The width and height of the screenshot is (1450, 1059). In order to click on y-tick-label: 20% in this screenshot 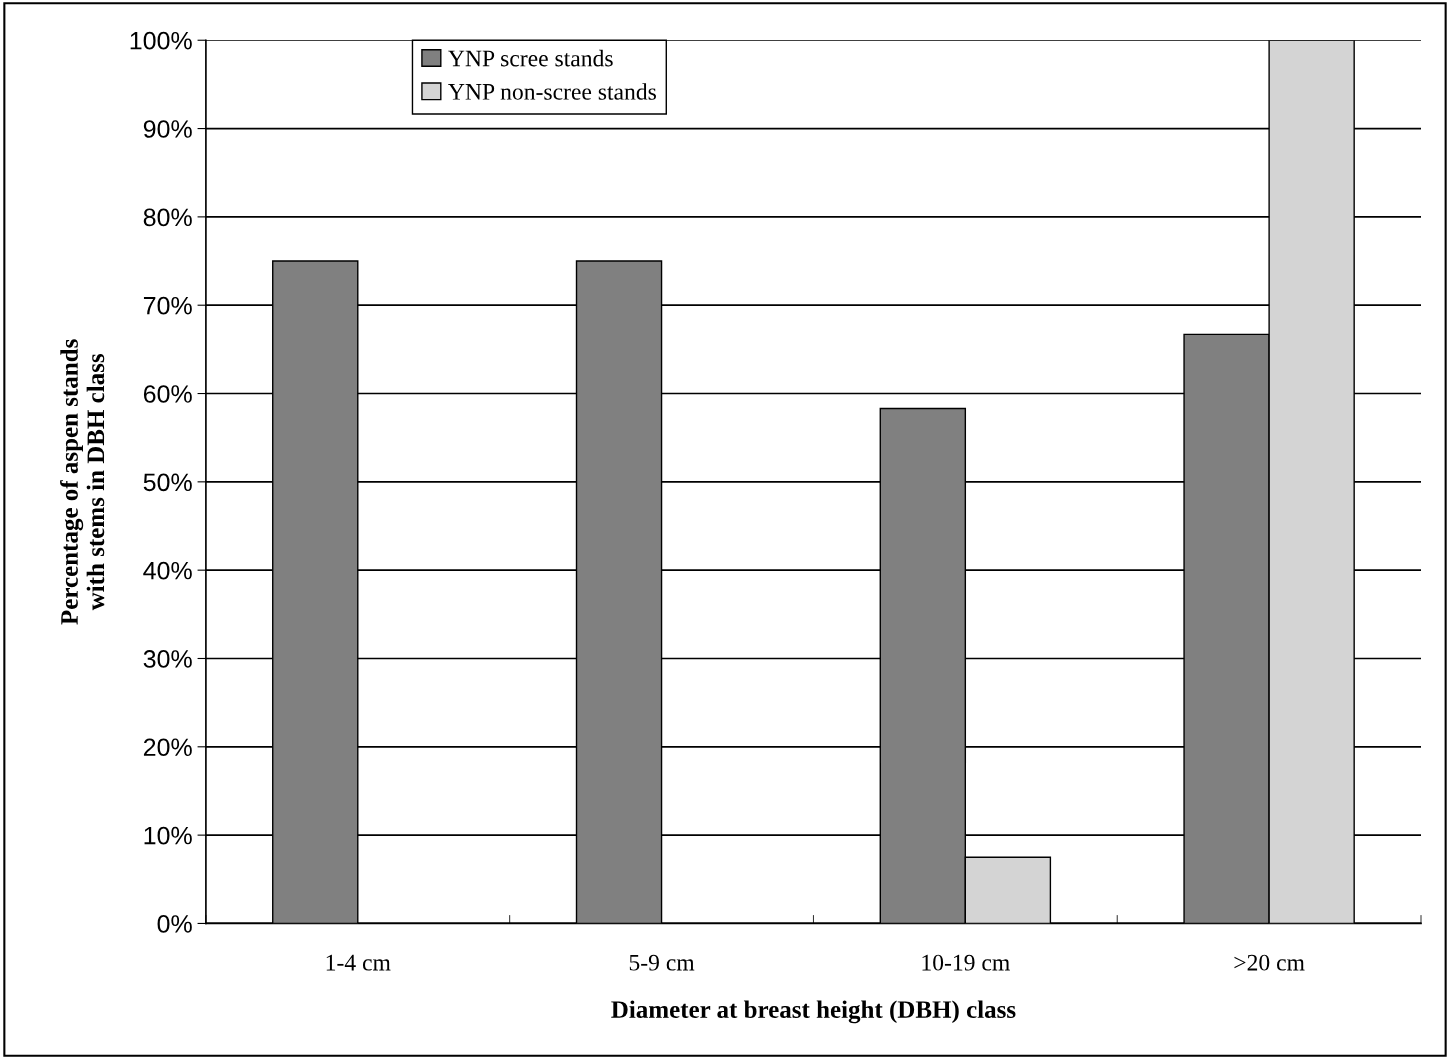, I will do `click(167, 747)`.